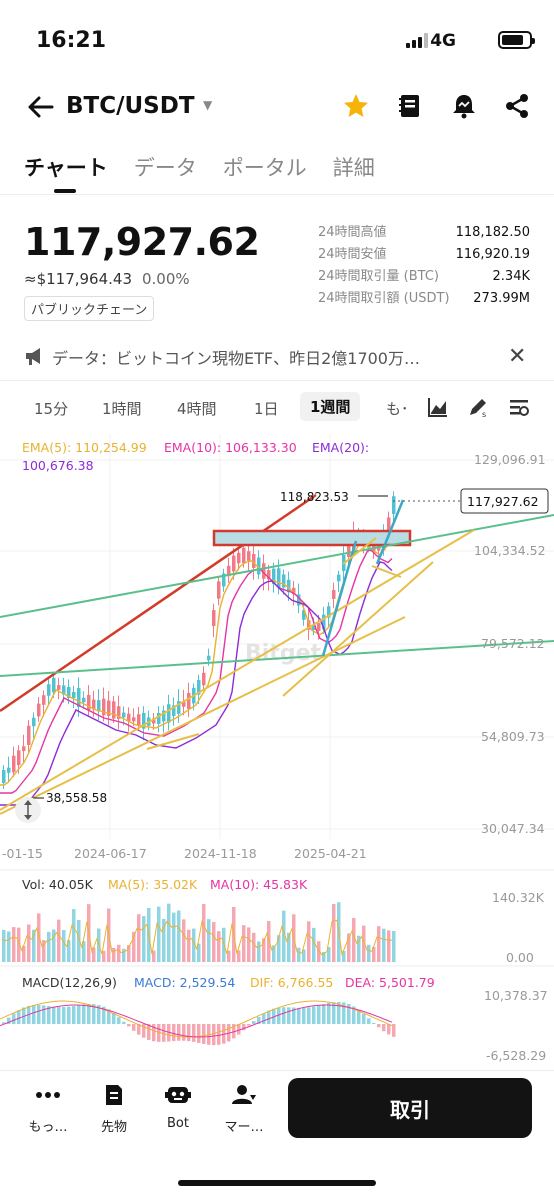 The width and height of the screenshot is (554, 1199). I want to click on interval-15m: 15分, so click(51, 409).